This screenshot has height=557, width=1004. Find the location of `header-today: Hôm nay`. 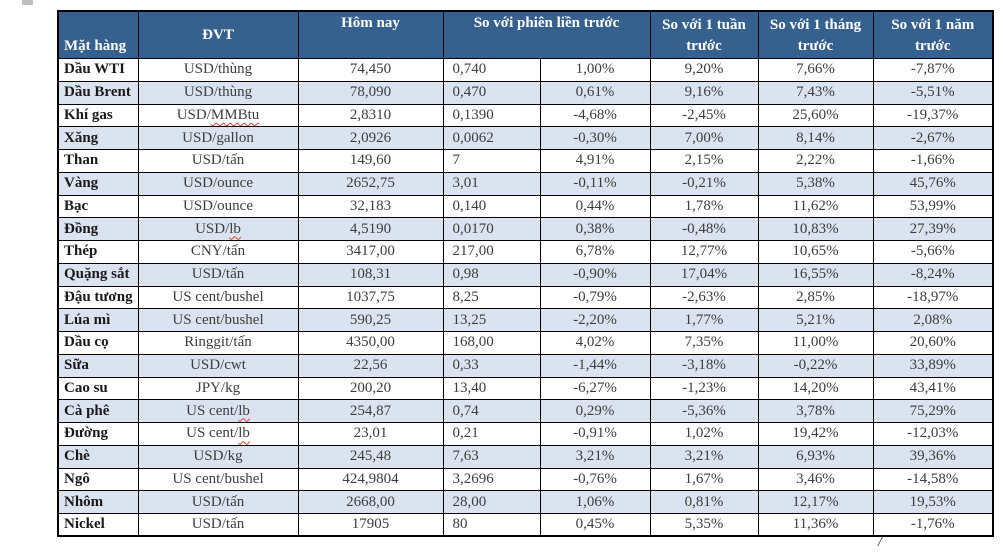

header-today: Hôm nay is located at coordinates (370, 34).